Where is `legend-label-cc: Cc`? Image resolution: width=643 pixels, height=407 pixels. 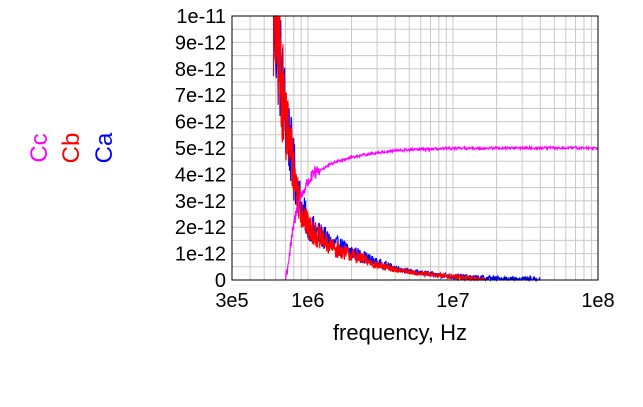
legend-label-cc: Cc is located at coordinates (39, 147).